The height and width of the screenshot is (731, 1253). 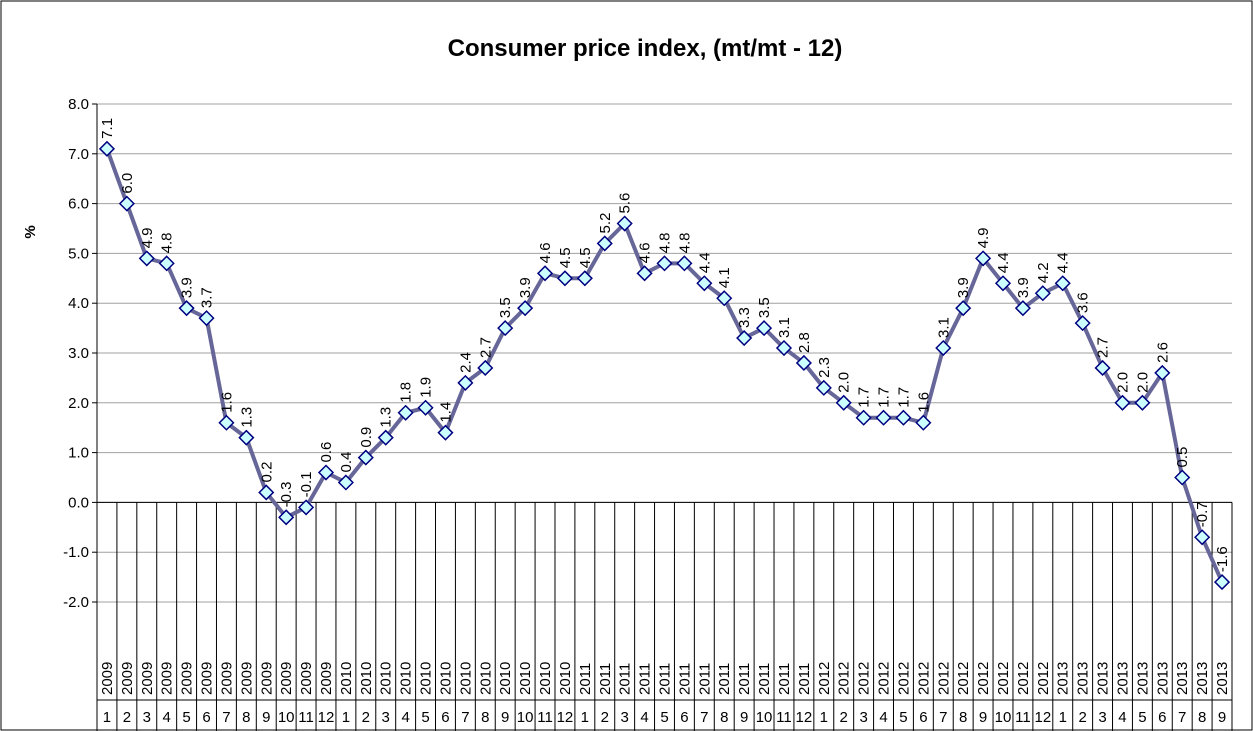 I want to click on y-tick-label: 6.0, so click(x=78, y=204).